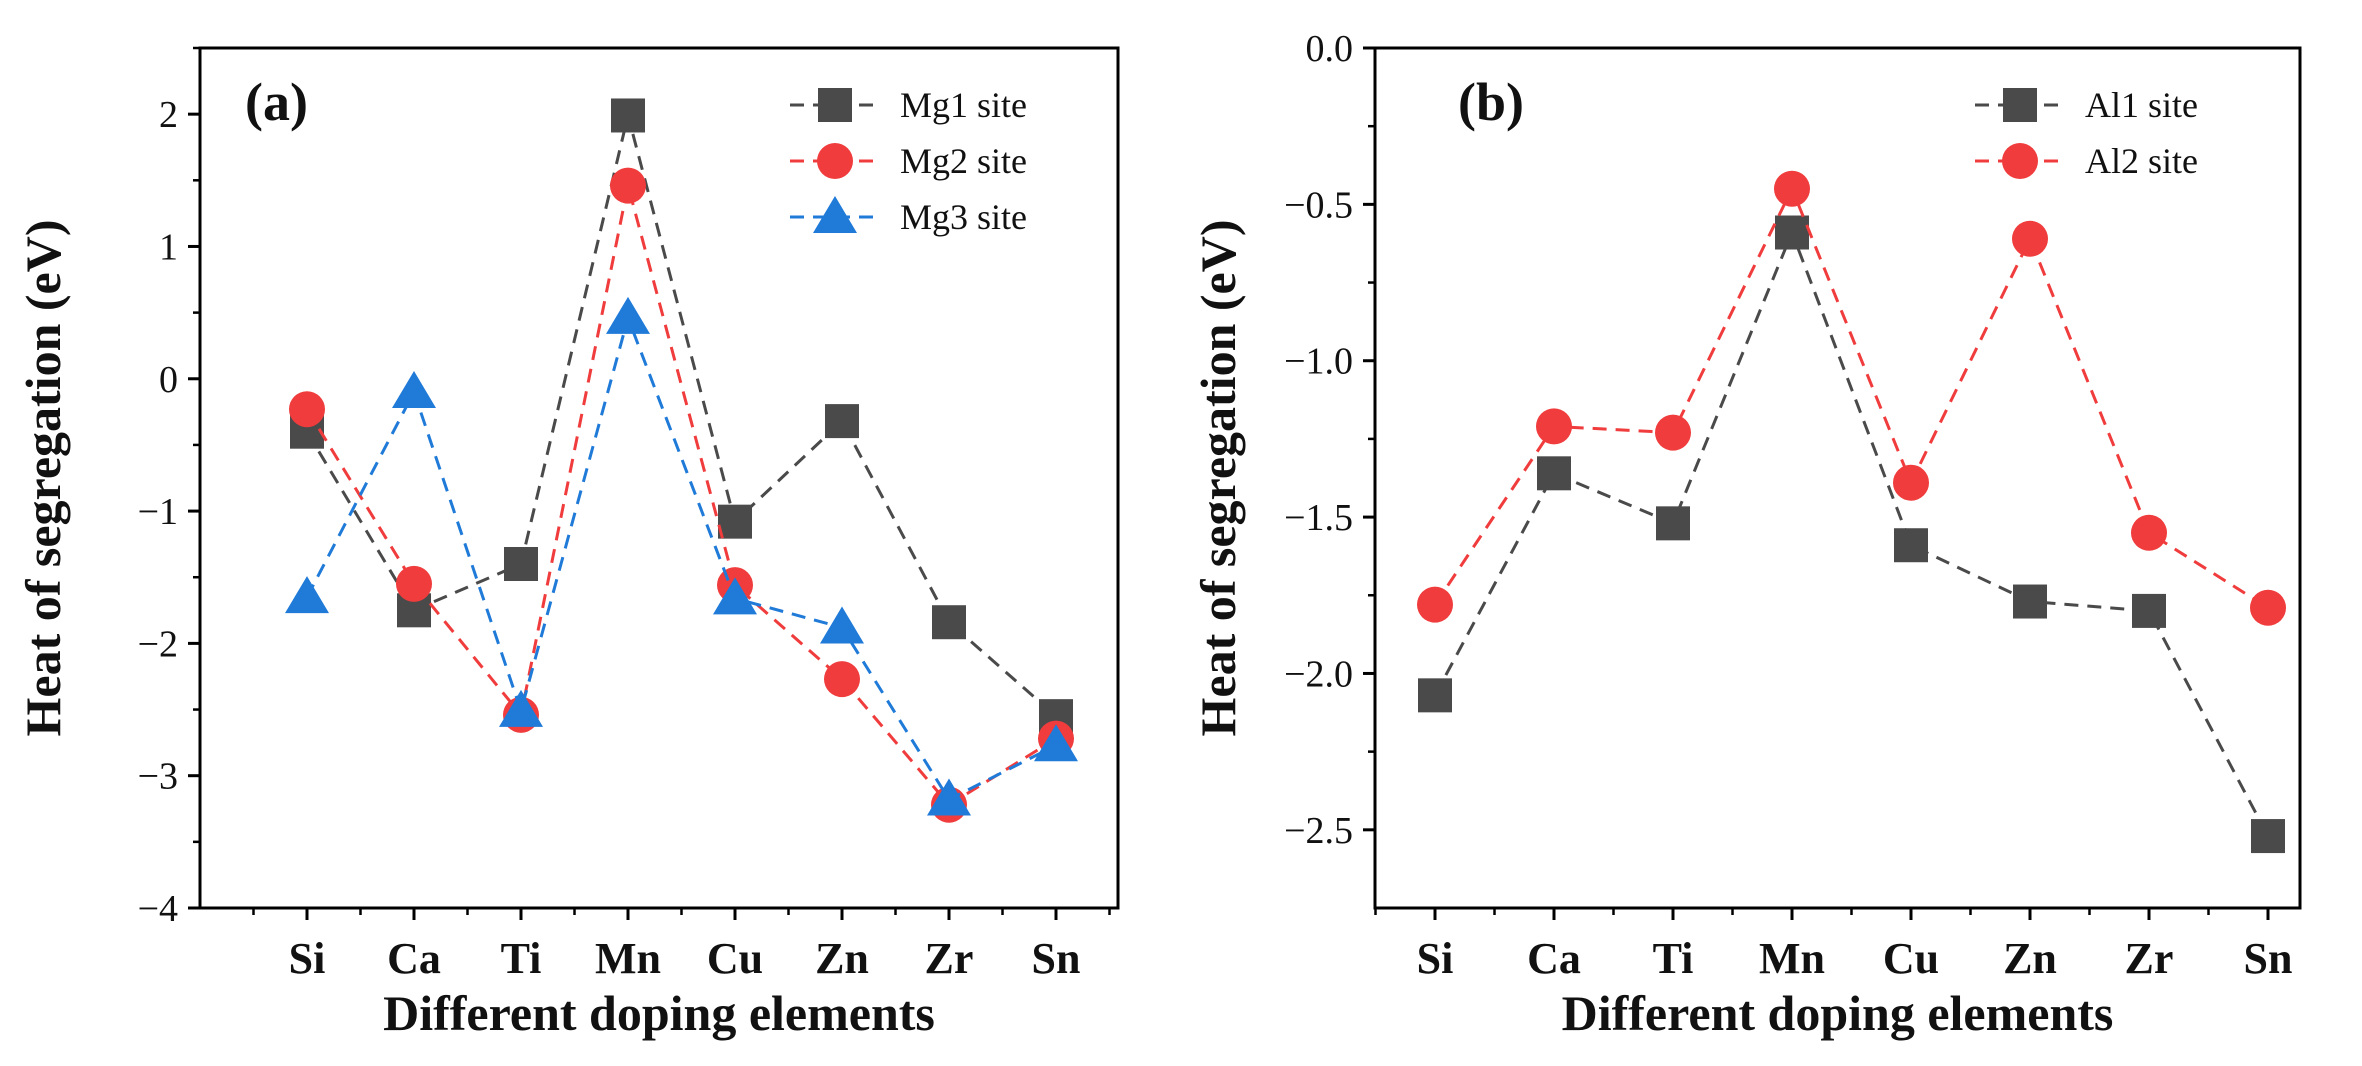 The image size is (2362, 1066). What do you see at coordinates (963, 217) in the screenshot?
I see `legend-label: Mg3 site` at bounding box center [963, 217].